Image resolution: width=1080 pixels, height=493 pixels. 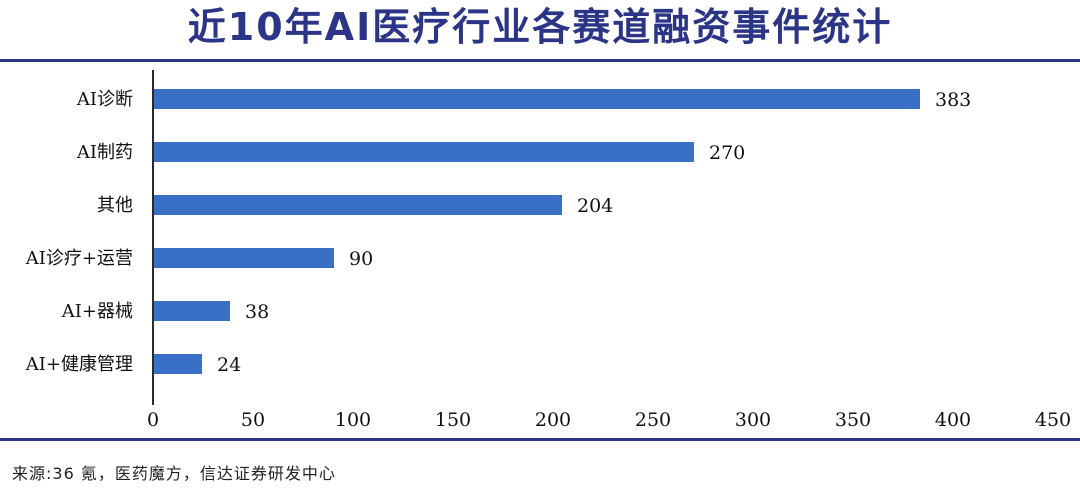 What do you see at coordinates (1053, 420) in the screenshot?
I see `x-tick-label: 450` at bounding box center [1053, 420].